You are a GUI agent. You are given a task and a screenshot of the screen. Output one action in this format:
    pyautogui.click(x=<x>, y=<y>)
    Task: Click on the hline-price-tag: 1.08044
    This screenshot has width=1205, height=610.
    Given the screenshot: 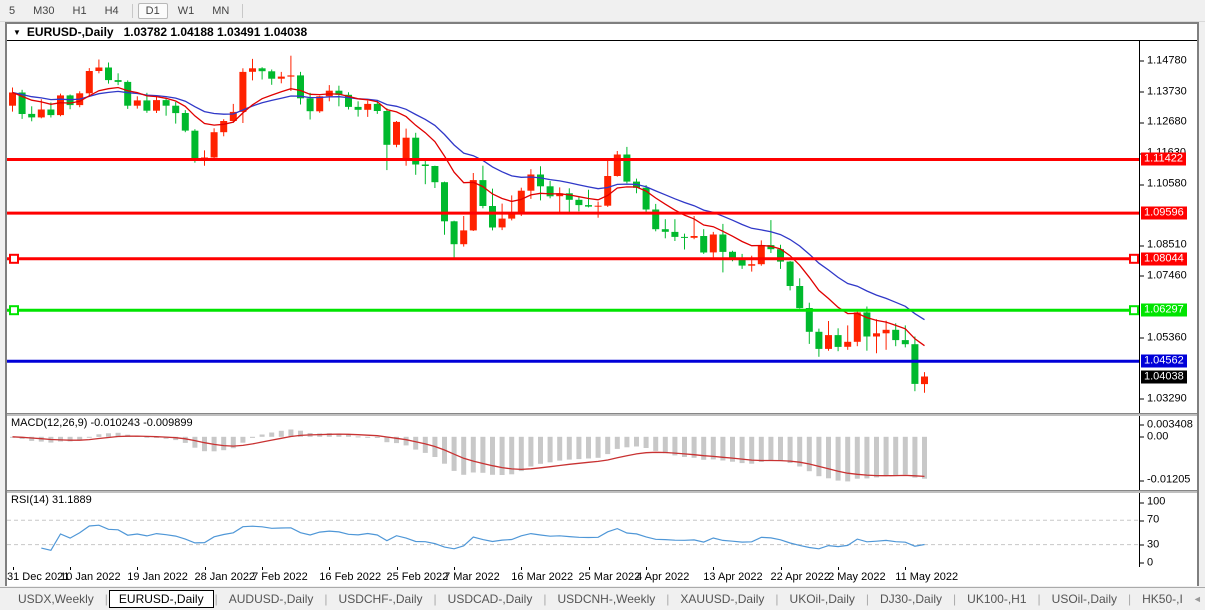 What is the action you would take?
    pyautogui.click(x=1164, y=259)
    